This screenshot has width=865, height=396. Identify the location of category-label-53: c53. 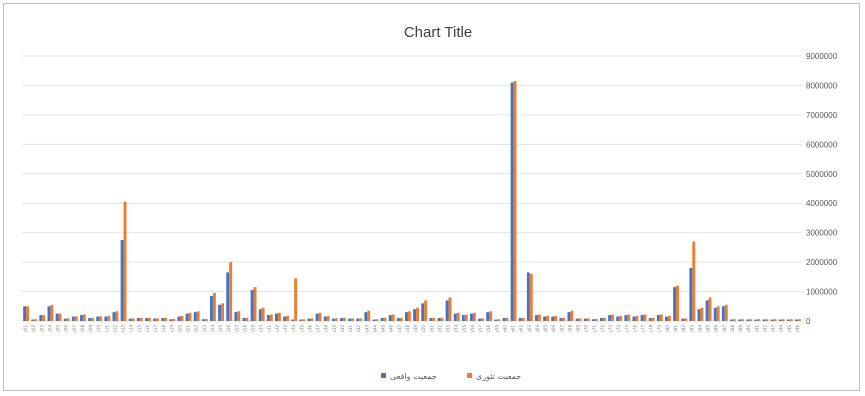
(448, 329).